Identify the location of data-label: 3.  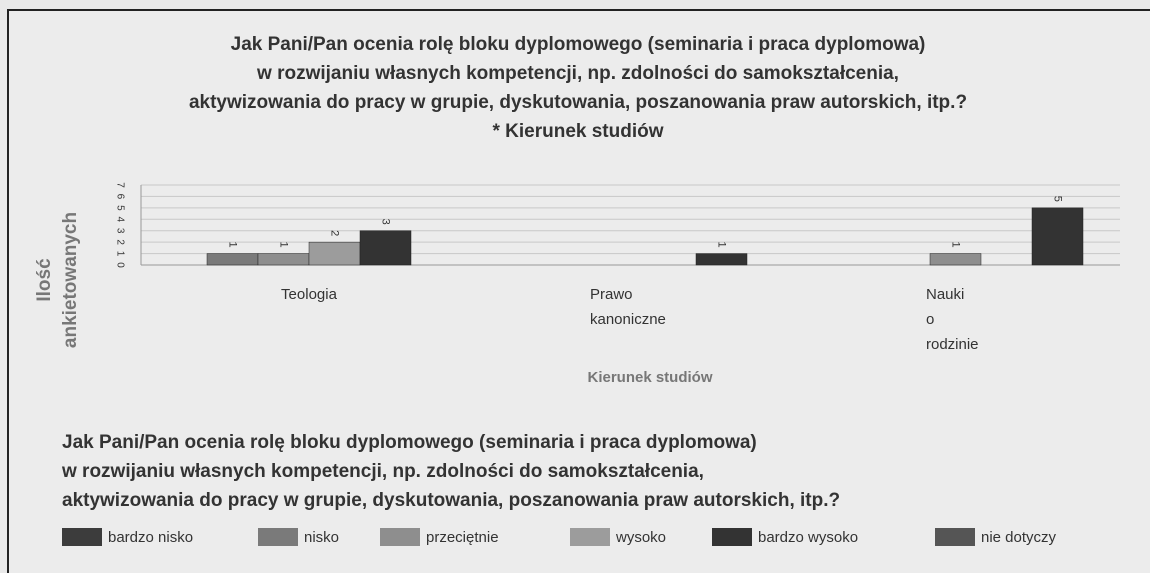
(386, 222).